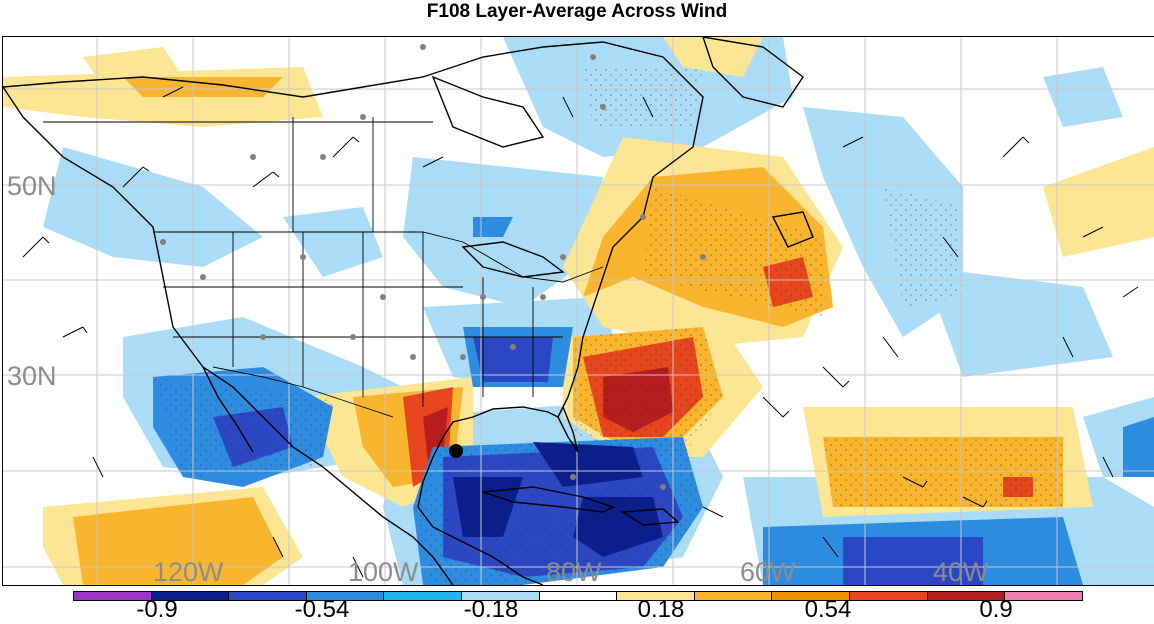  What do you see at coordinates (491, 609) in the screenshot?
I see `colorbar-label: -0.18` at bounding box center [491, 609].